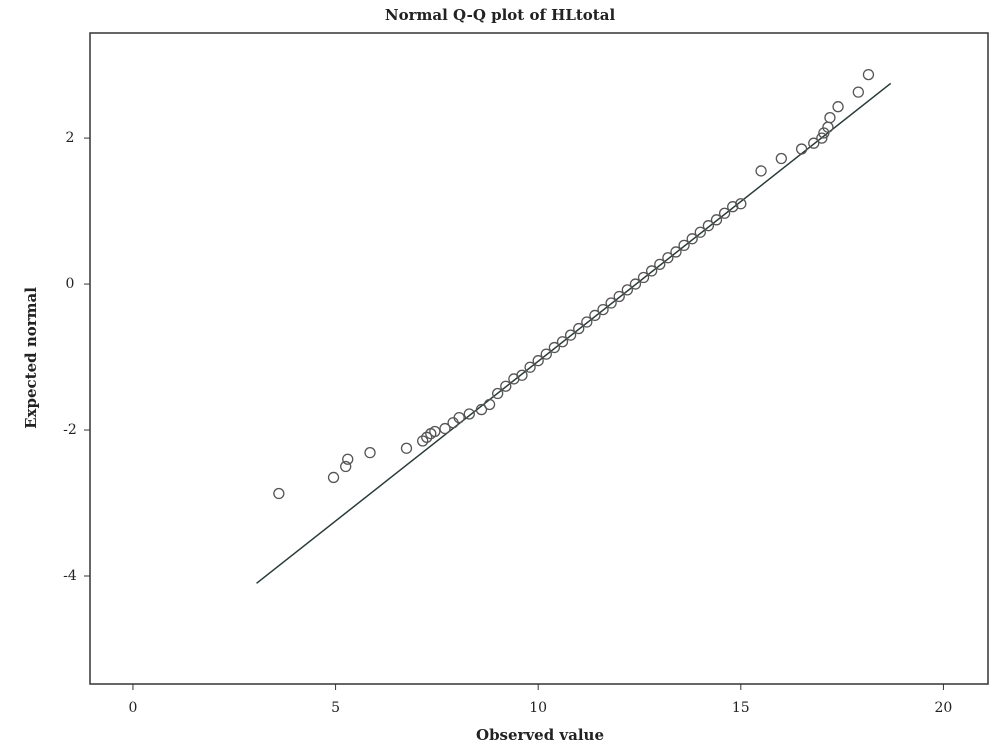 The height and width of the screenshot is (753, 1000). I want to click on y-tick-label: 2, so click(70, 138).